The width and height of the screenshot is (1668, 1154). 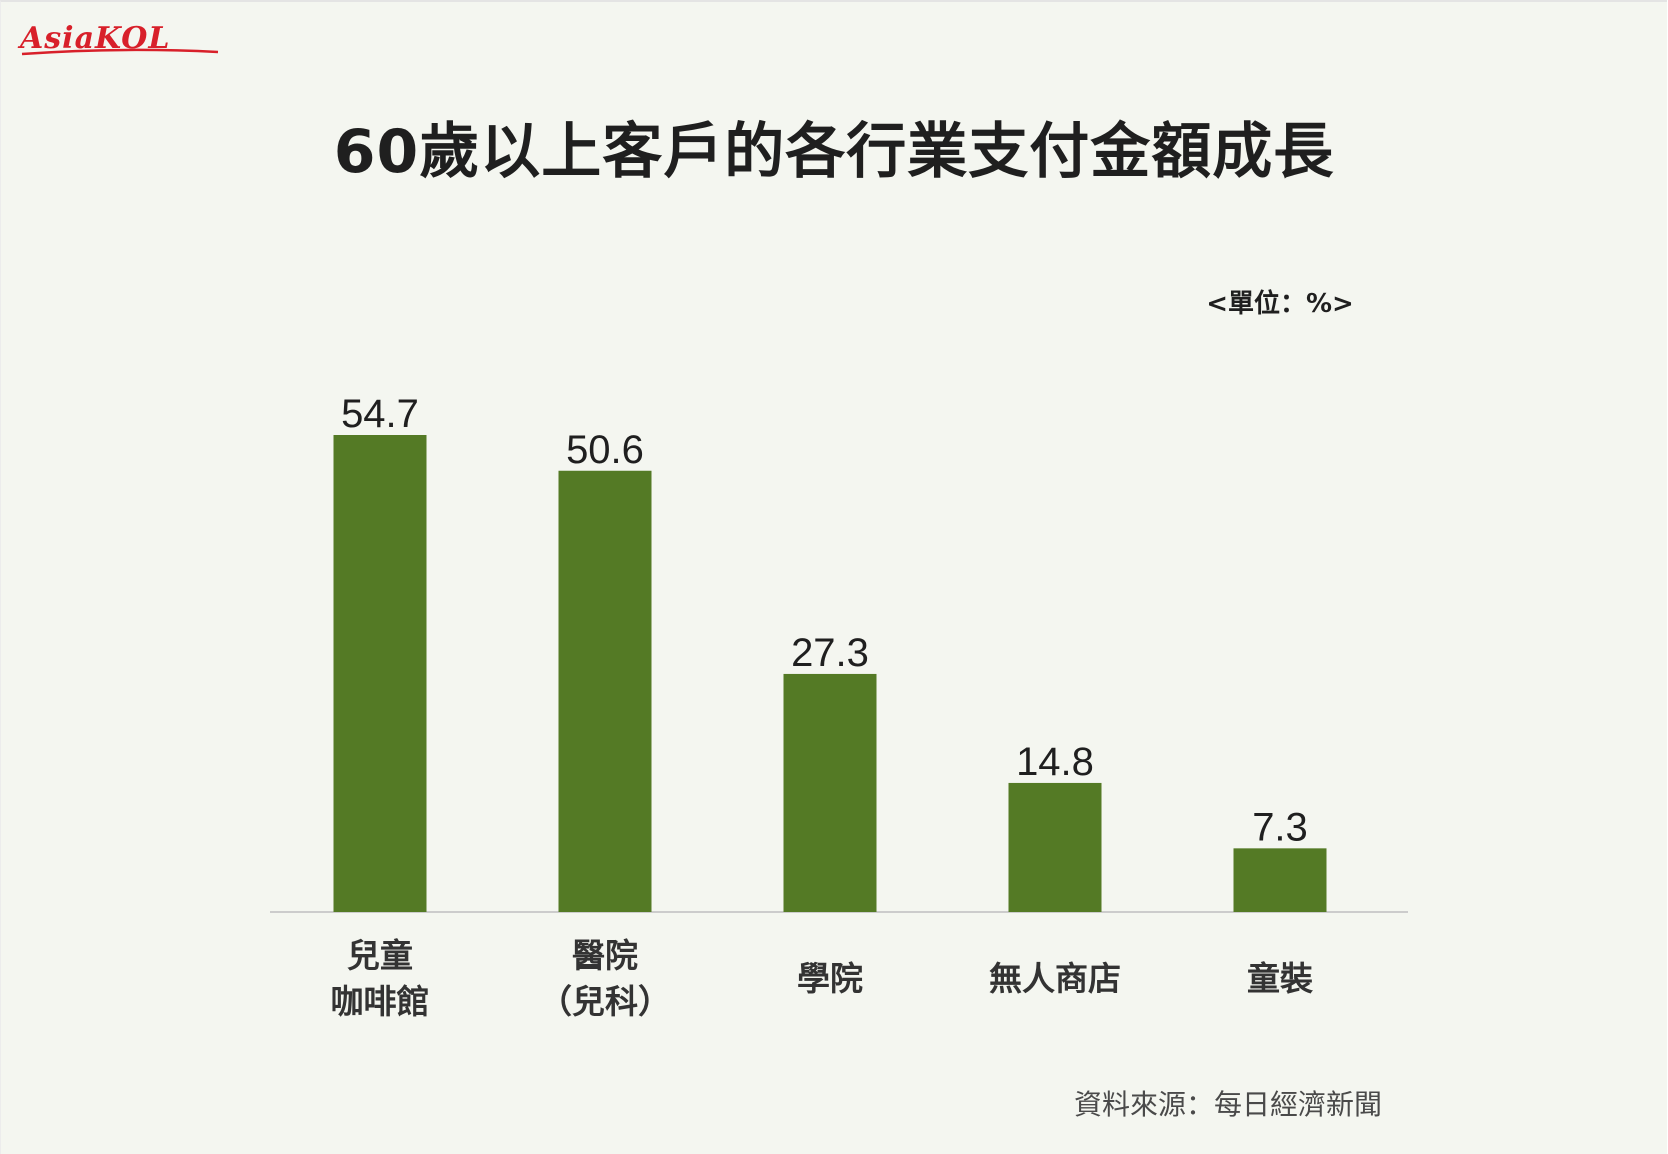 What do you see at coordinates (1280, 304) in the screenshot?
I see `unit-label: <單位：%>` at bounding box center [1280, 304].